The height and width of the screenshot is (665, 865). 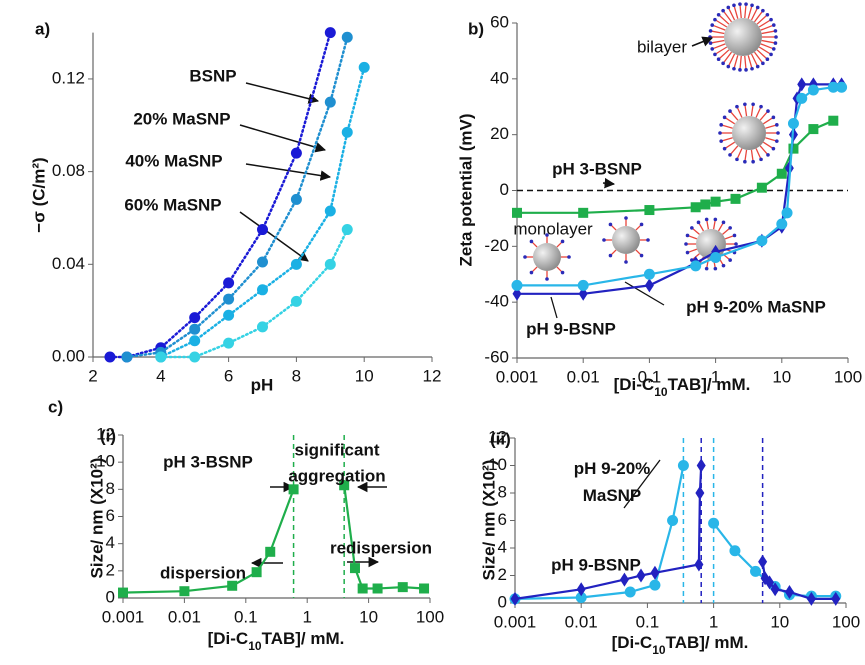 What do you see at coordinates (110, 569) in the screenshot?
I see `y-tick-label: 2` at bounding box center [110, 569].